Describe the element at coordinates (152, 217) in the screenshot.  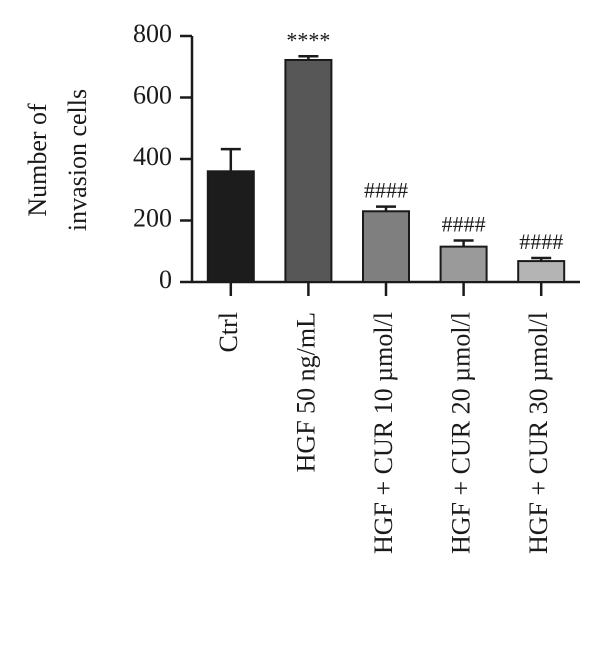
I see `y-tick-label: 200` at that location.